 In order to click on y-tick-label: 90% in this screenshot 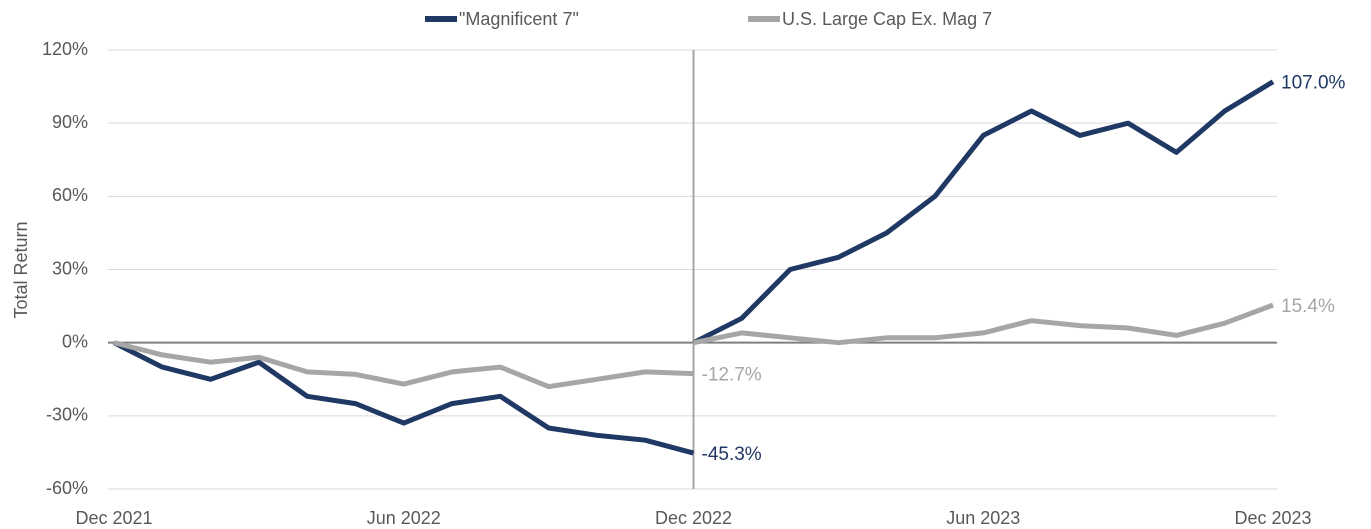, I will do `click(70, 122)`.